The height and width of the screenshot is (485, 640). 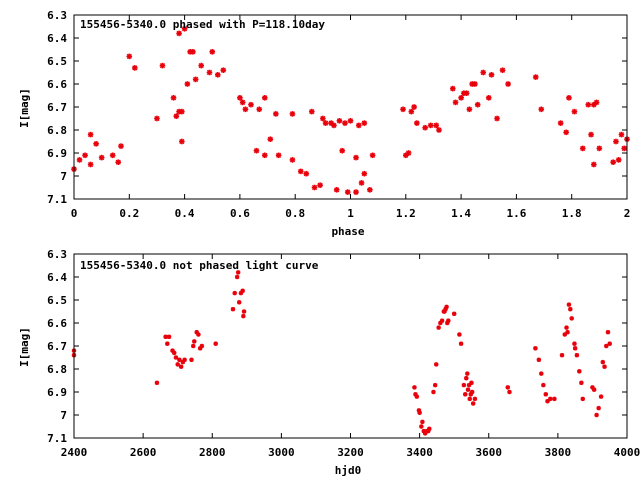 I want to click on phased-x-tick-label: 1.6, so click(x=516, y=213).